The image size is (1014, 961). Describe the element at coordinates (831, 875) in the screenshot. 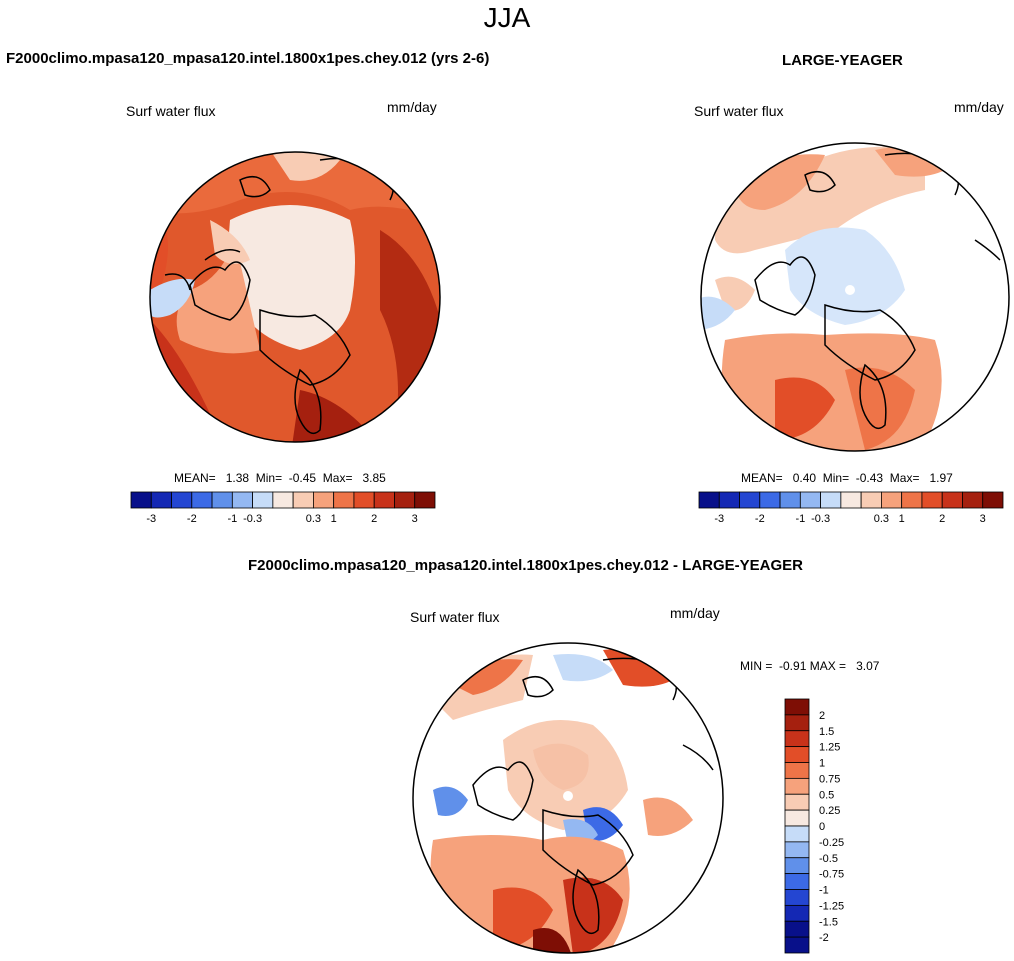

I see `diff-colorbar-label: -0.75` at that location.